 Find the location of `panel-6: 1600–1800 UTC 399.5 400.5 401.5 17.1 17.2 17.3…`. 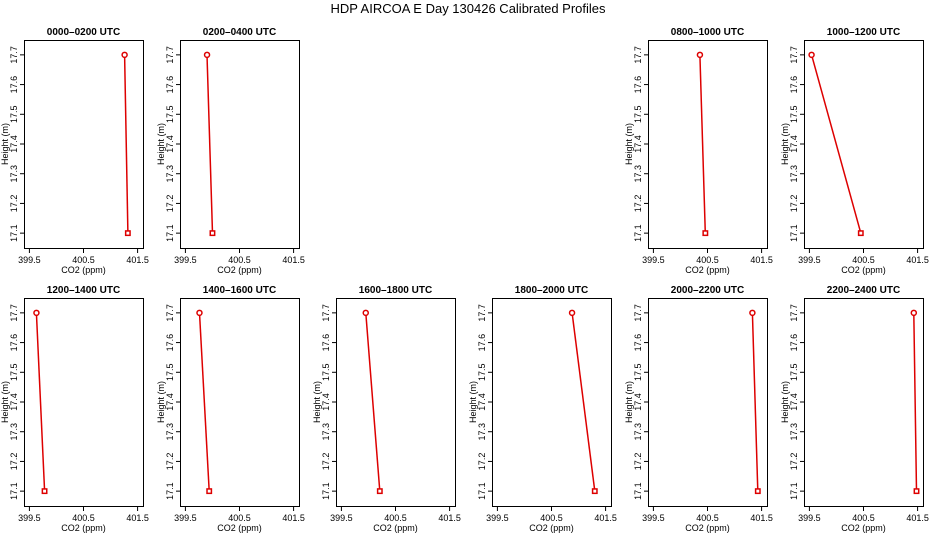

panel-6: 1600–1800 UTC 399.5 400.5 401.5 17.1 17.2 17.3… is located at coordinates (386, 409).